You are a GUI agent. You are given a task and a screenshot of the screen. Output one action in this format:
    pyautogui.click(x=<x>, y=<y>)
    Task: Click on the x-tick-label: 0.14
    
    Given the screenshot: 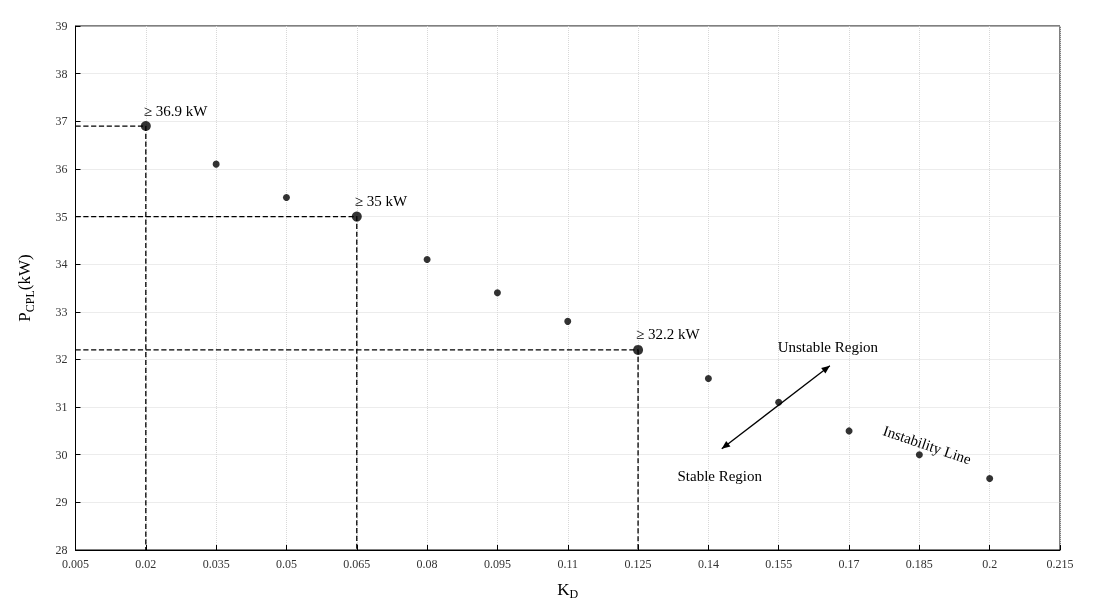 What is the action you would take?
    pyautogui.click(x=708, y=564)
    